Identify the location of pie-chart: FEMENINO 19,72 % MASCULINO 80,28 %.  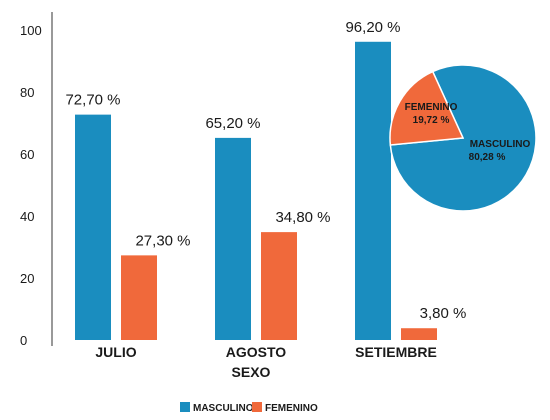
(463, 138).